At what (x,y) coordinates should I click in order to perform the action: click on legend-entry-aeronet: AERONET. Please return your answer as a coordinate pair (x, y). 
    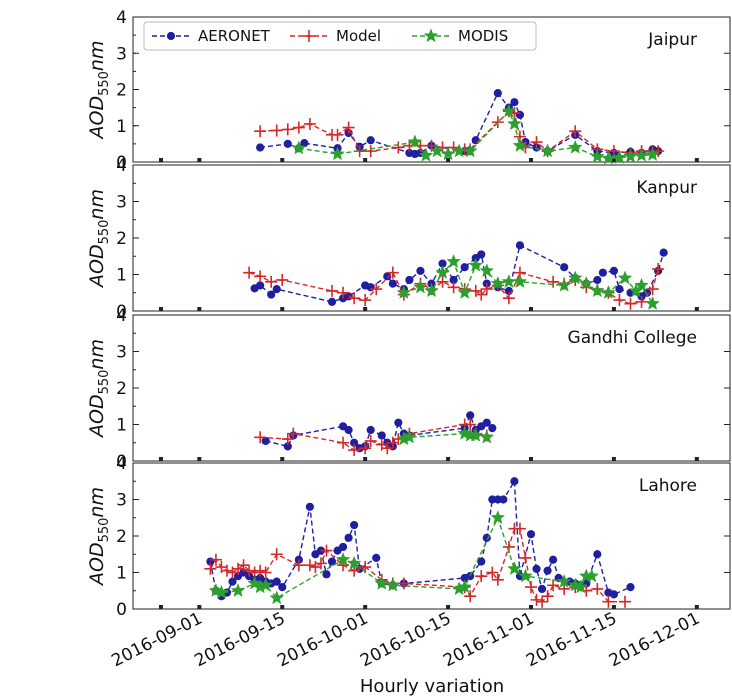
    Looking at the image, I should click on (211, 36).